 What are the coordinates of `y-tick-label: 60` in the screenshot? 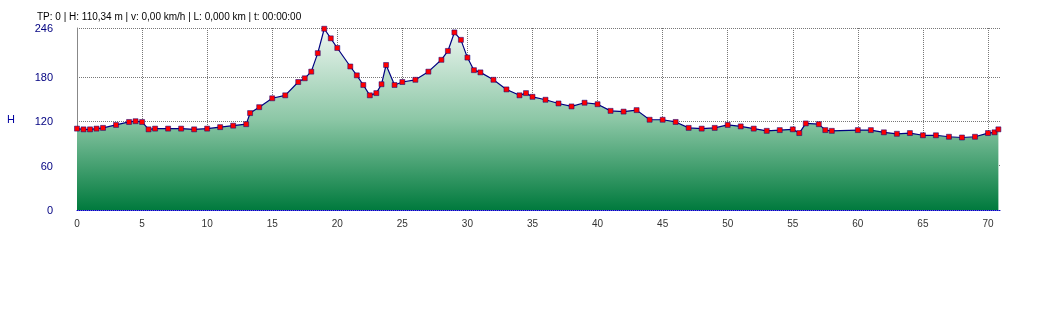 It's located at (46, 165).